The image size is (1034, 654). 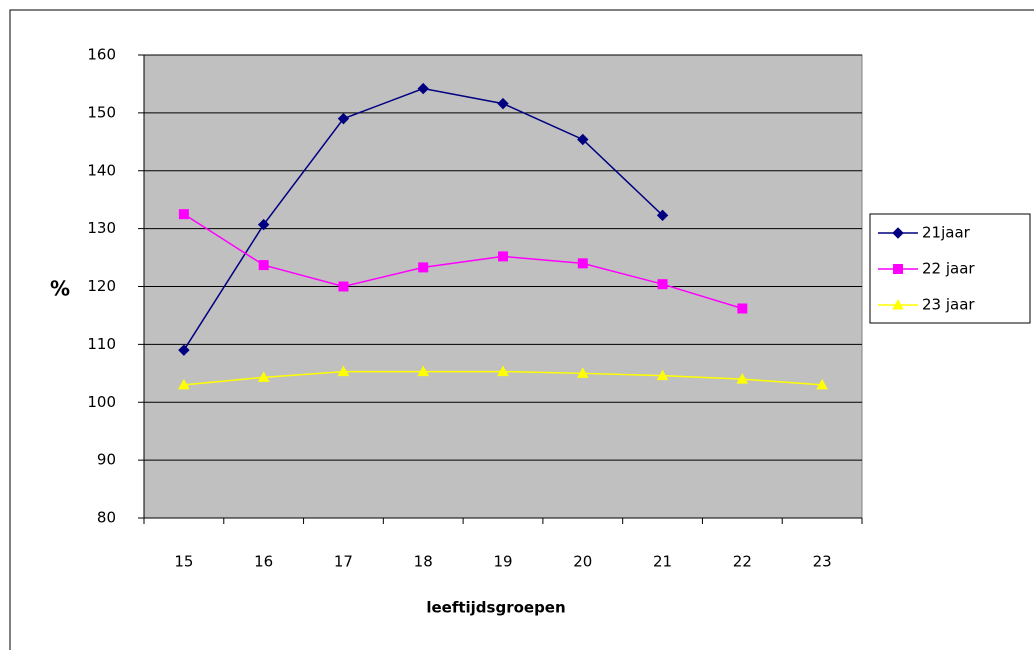 What do you see at coordinates (502, 562) in the screenshot?
I see `x-tick-label: 19` at bounding box center [502, 562].